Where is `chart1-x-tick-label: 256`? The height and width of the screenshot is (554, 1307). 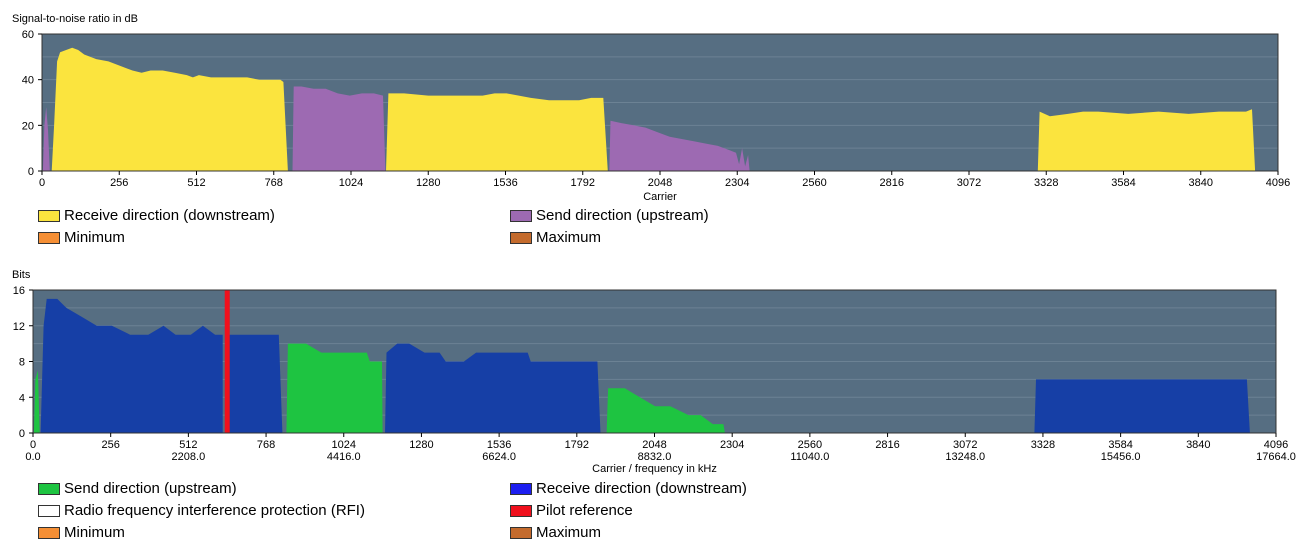 chart1-x-tick-label: 256 is located at coordinates (119, 183).